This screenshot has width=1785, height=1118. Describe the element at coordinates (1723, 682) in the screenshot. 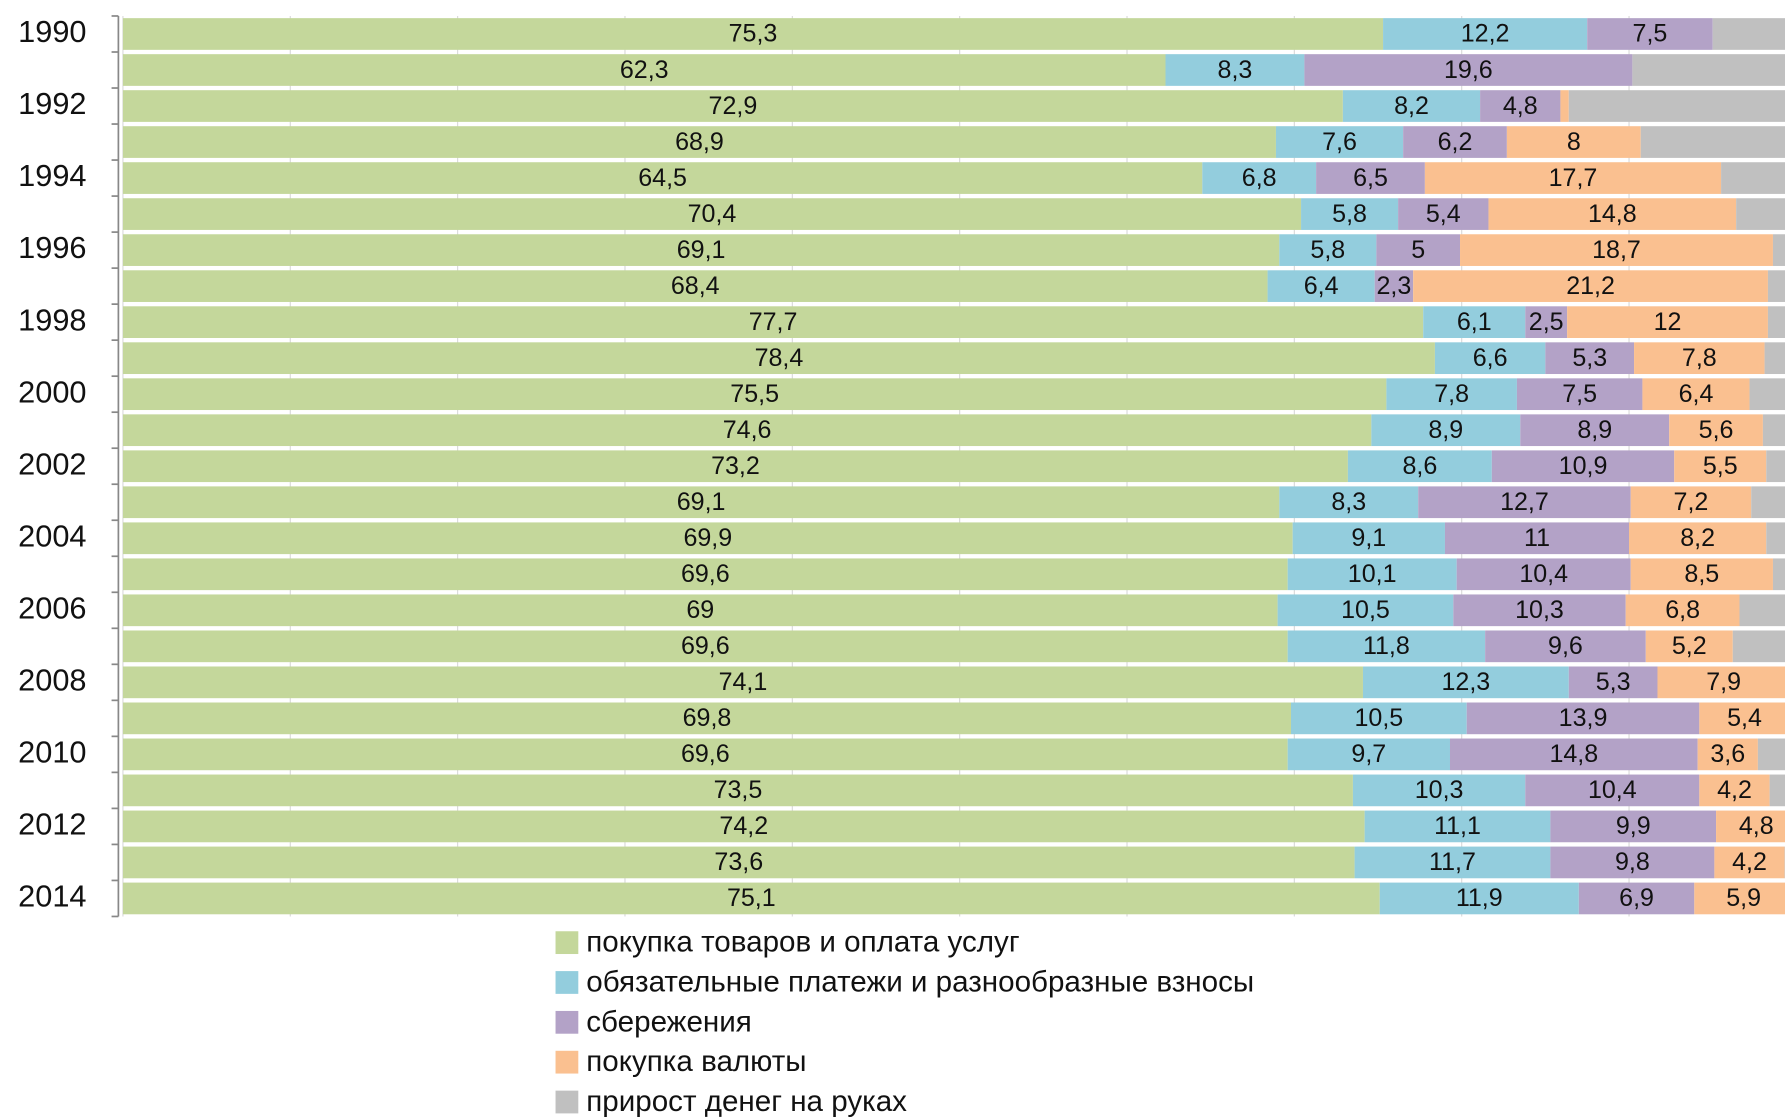

I see `data-label: 7,9` at that location.